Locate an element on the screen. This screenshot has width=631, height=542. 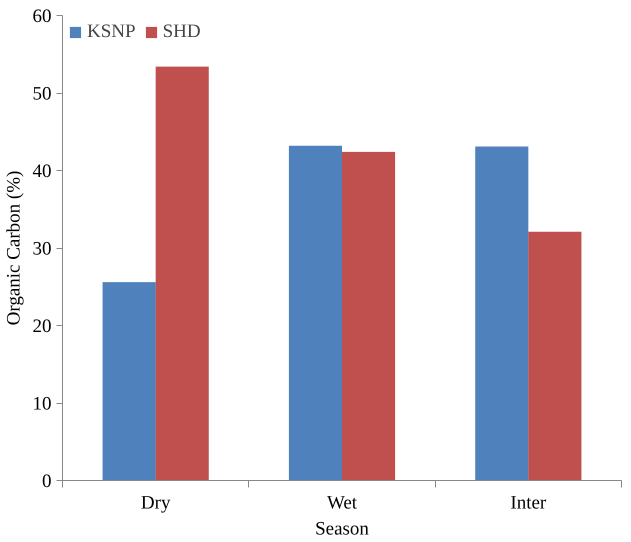
y-tick-label: 0 is located at coordinates (47, 481).